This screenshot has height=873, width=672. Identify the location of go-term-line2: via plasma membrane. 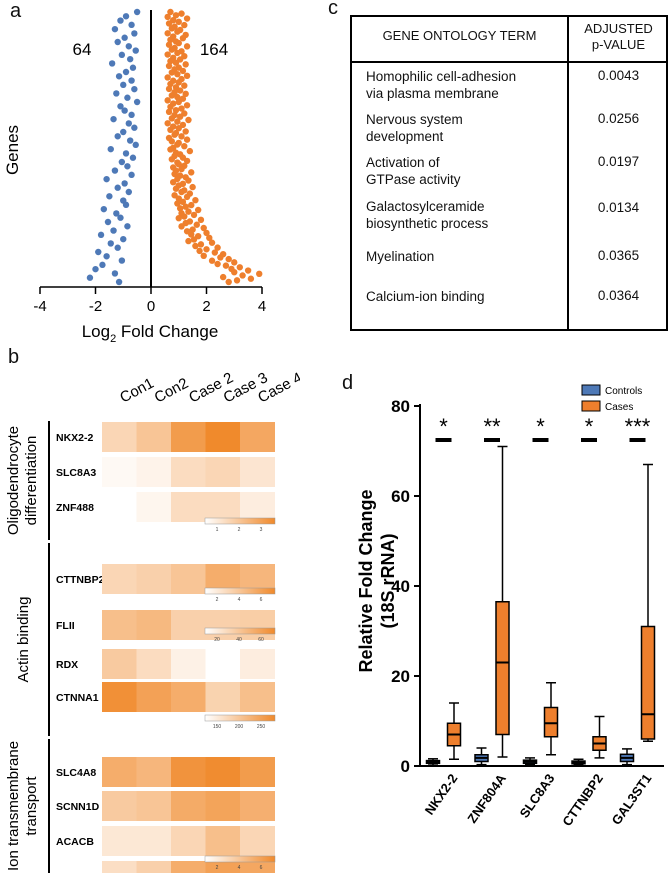
(432, 93).